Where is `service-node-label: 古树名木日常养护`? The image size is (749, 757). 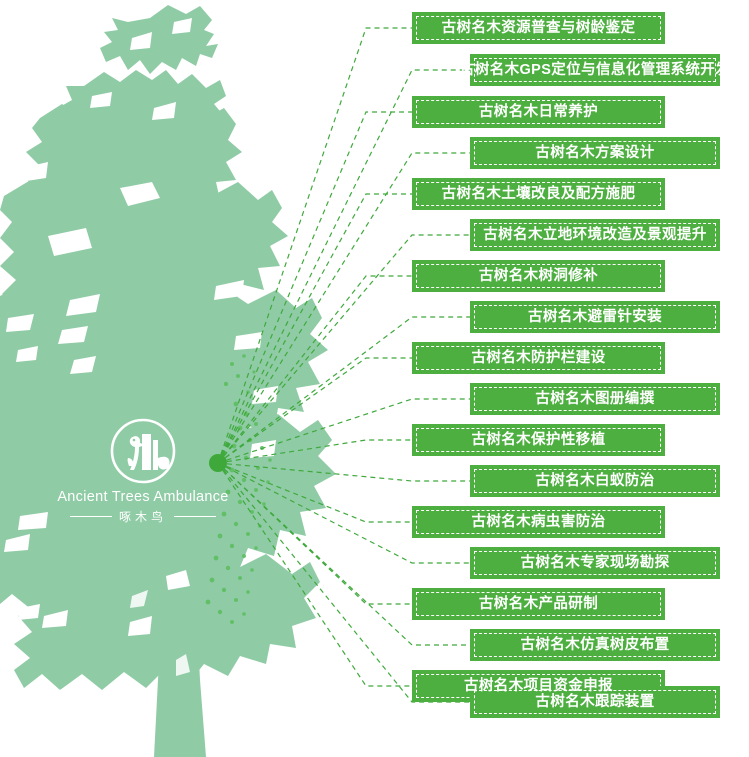
service-node-label: 古树名木日常养护 is located at coordinates (538, 111).